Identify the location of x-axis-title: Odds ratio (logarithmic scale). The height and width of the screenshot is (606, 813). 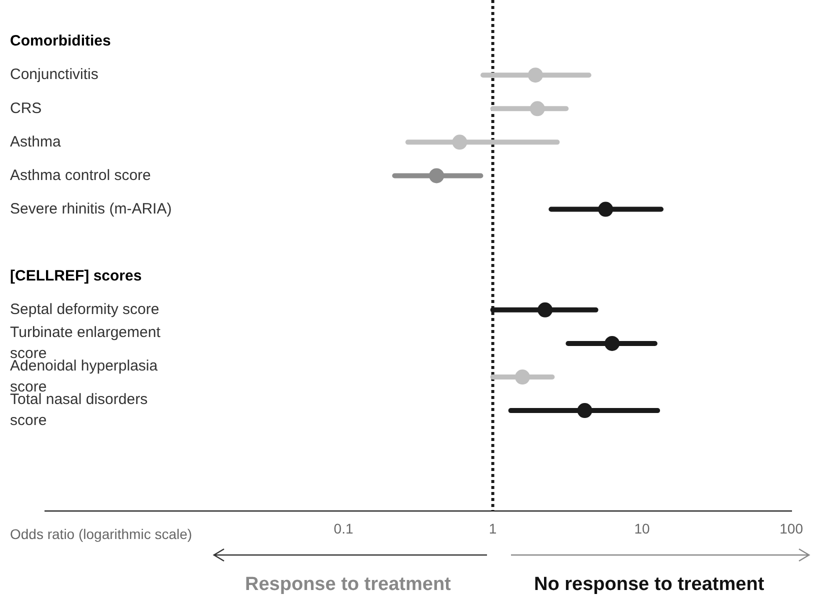
(101, 534).